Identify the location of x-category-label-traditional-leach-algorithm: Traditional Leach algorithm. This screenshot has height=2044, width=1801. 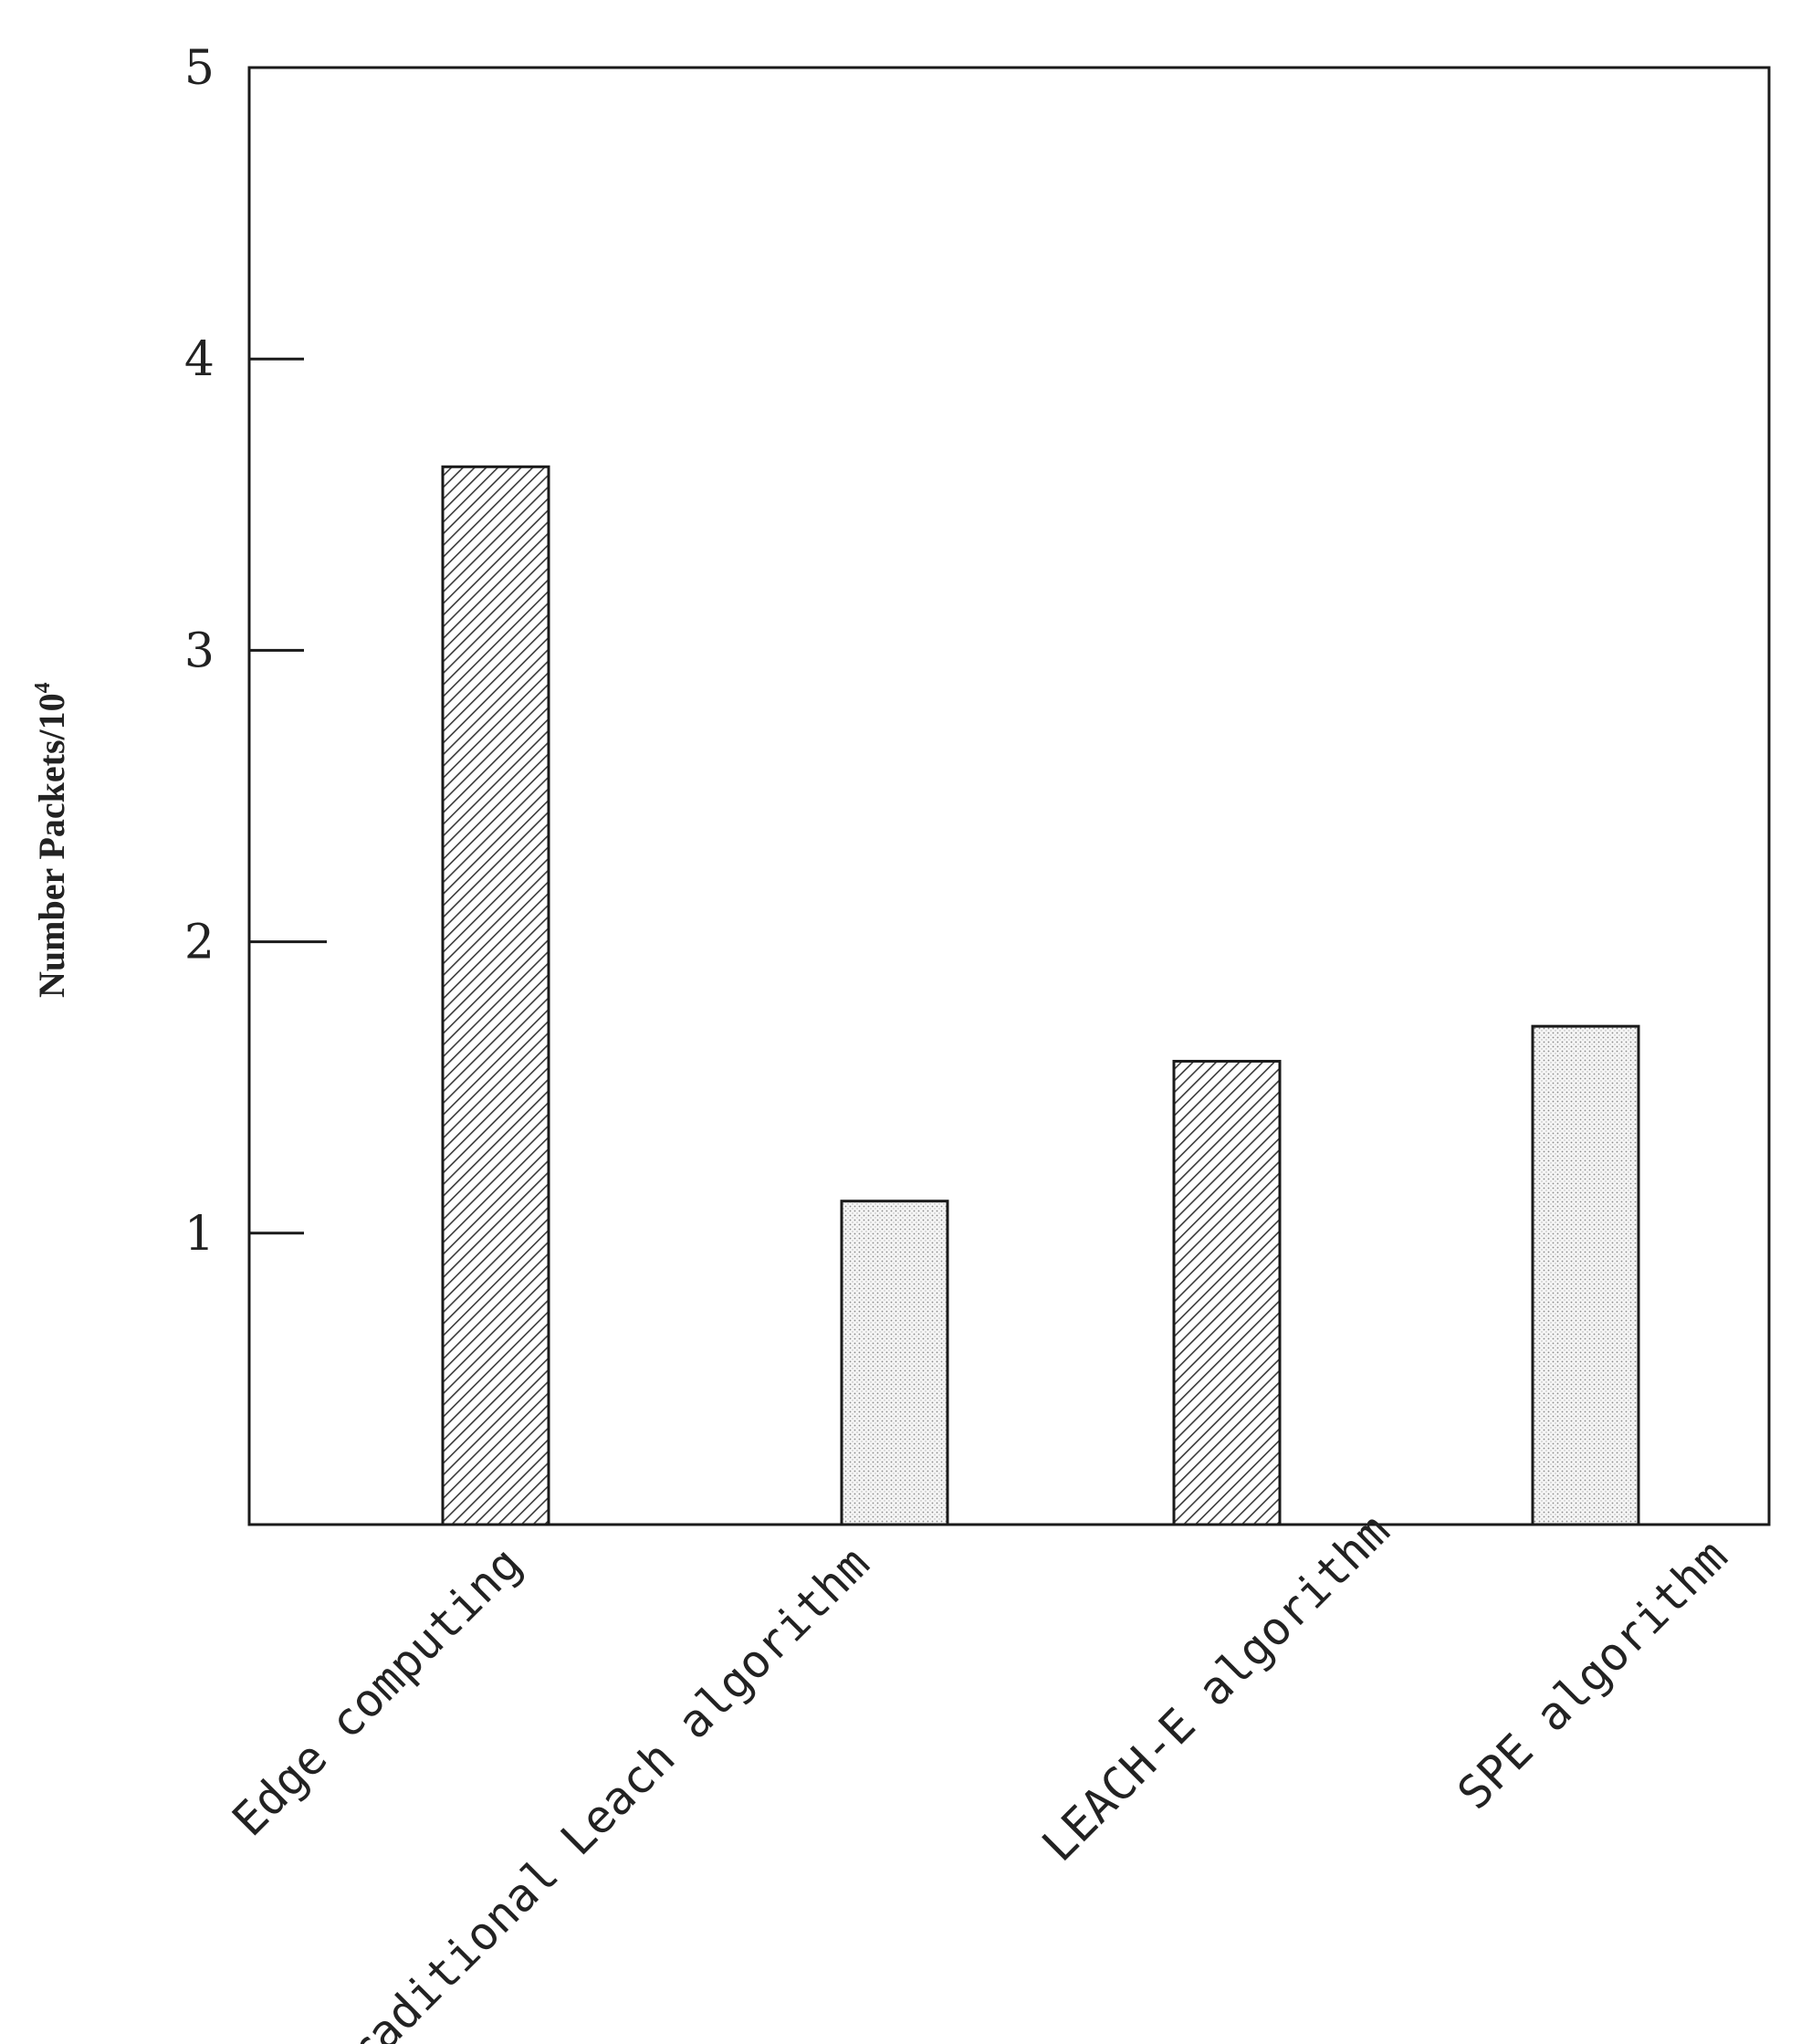
(599, 1790).